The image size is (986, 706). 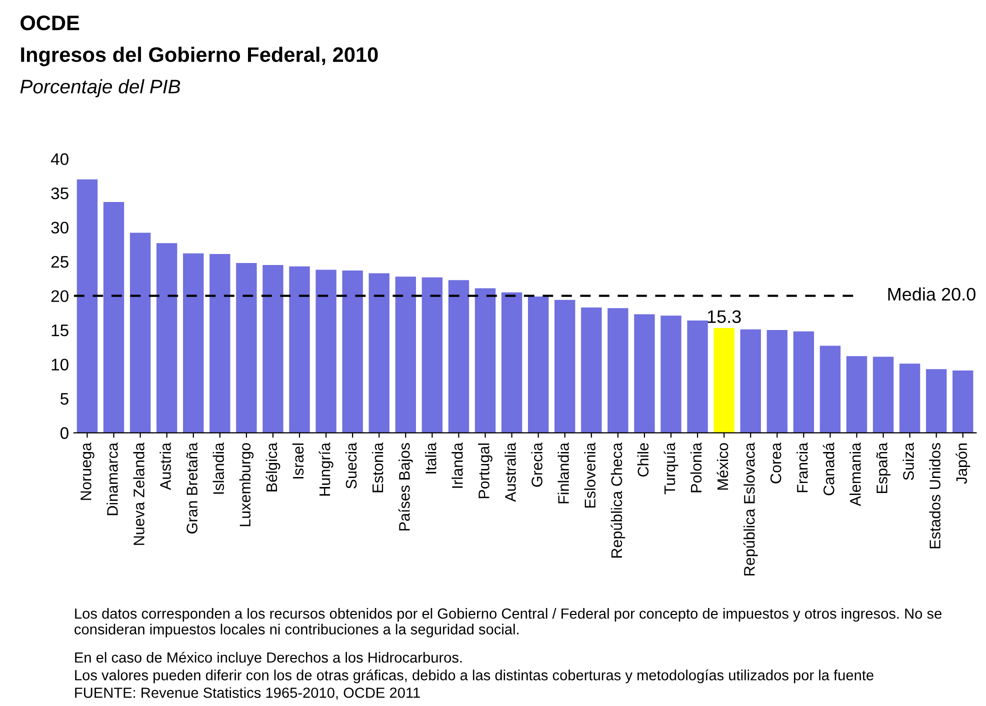 What do you see at coordinates (485, 471) in the screenshot?
I see `x-tick-label: Portugal` at bounding box center [485, 471].